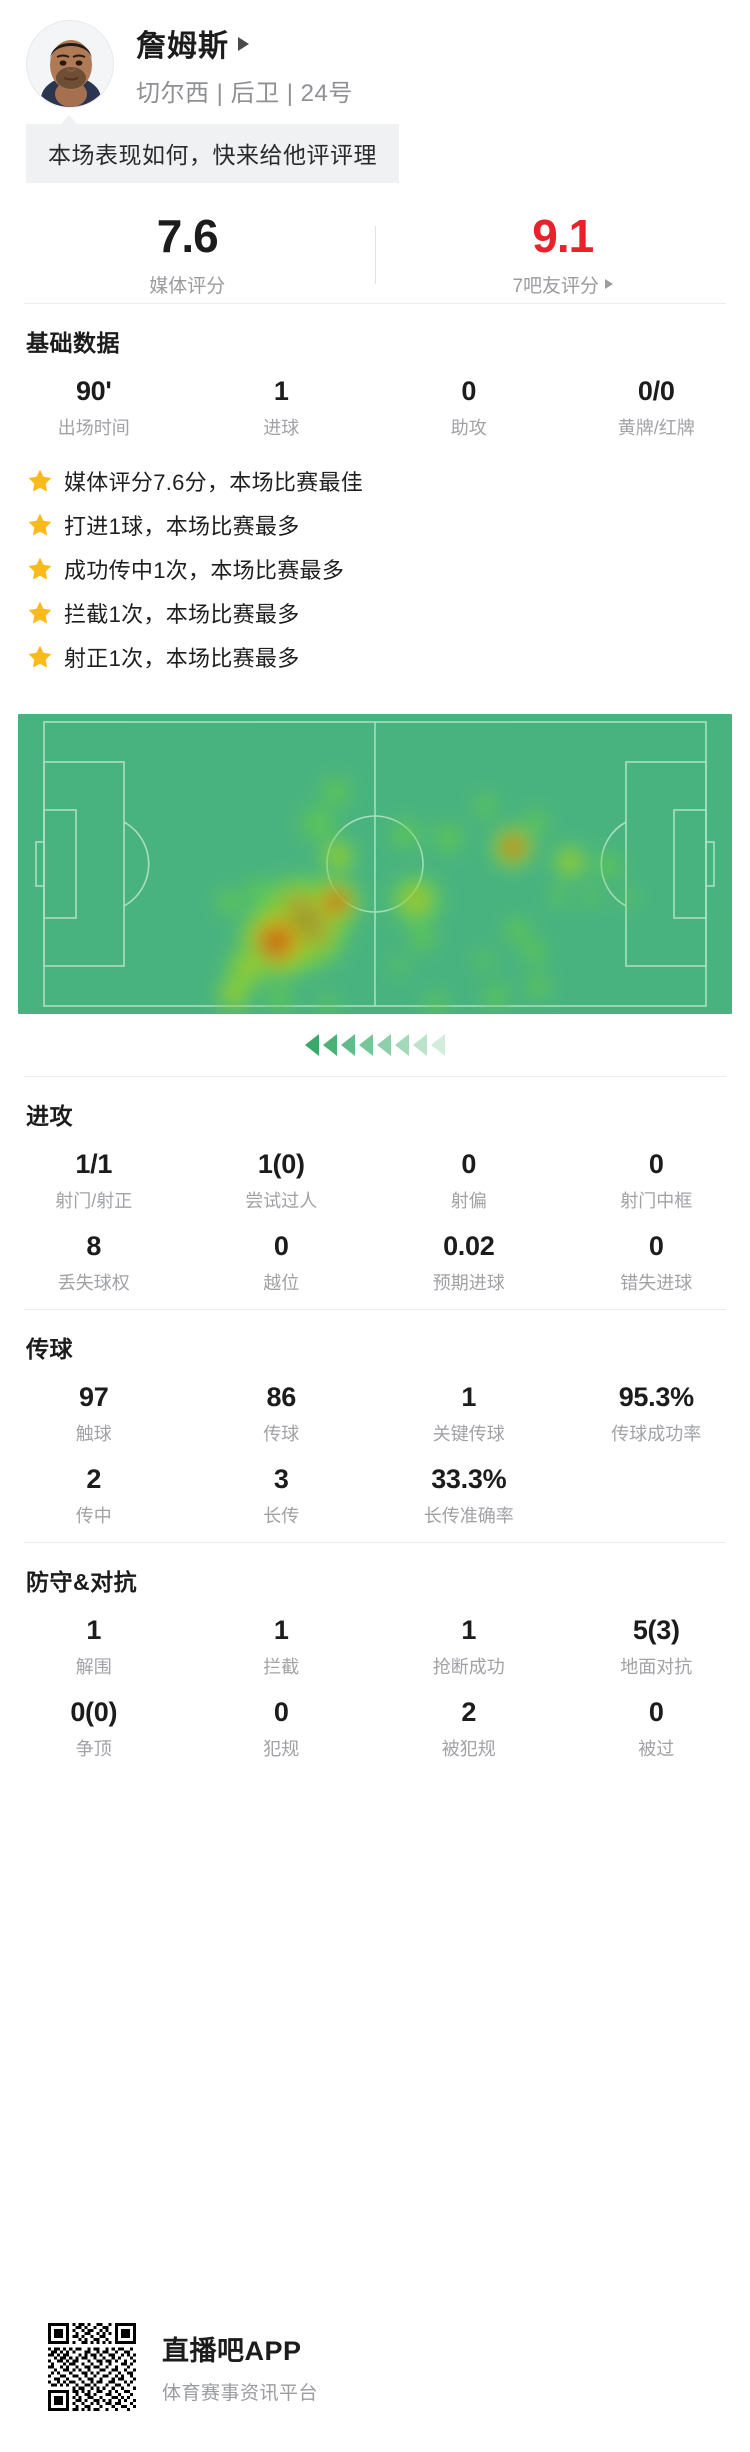 This screenshot has width=750, height=2452. Describe the element at coordinates (375, 2367) in the screenshot. I see `app-footer: 直播吧APP 体育赛事资讯平台` at that location.